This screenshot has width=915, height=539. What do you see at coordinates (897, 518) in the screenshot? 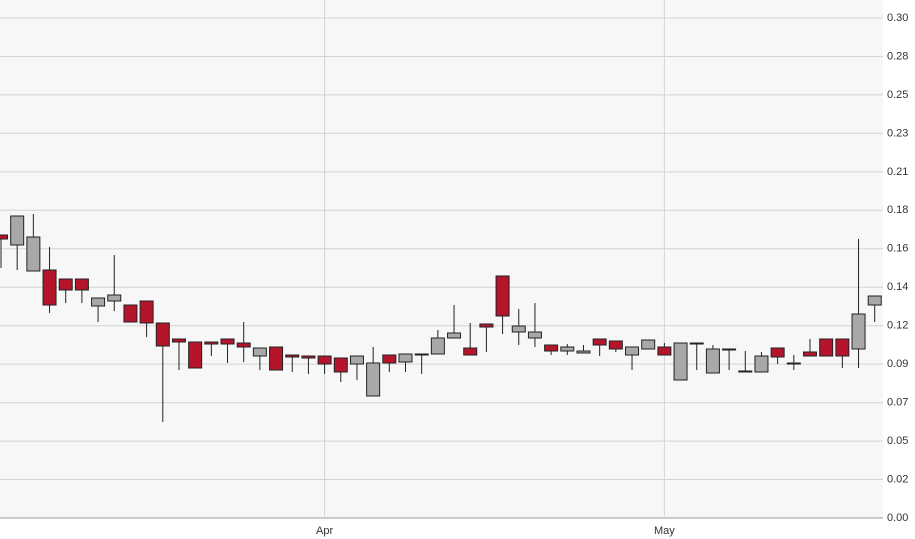
I see `y-tick-label: 0.00` at bounding box center [897, 518].